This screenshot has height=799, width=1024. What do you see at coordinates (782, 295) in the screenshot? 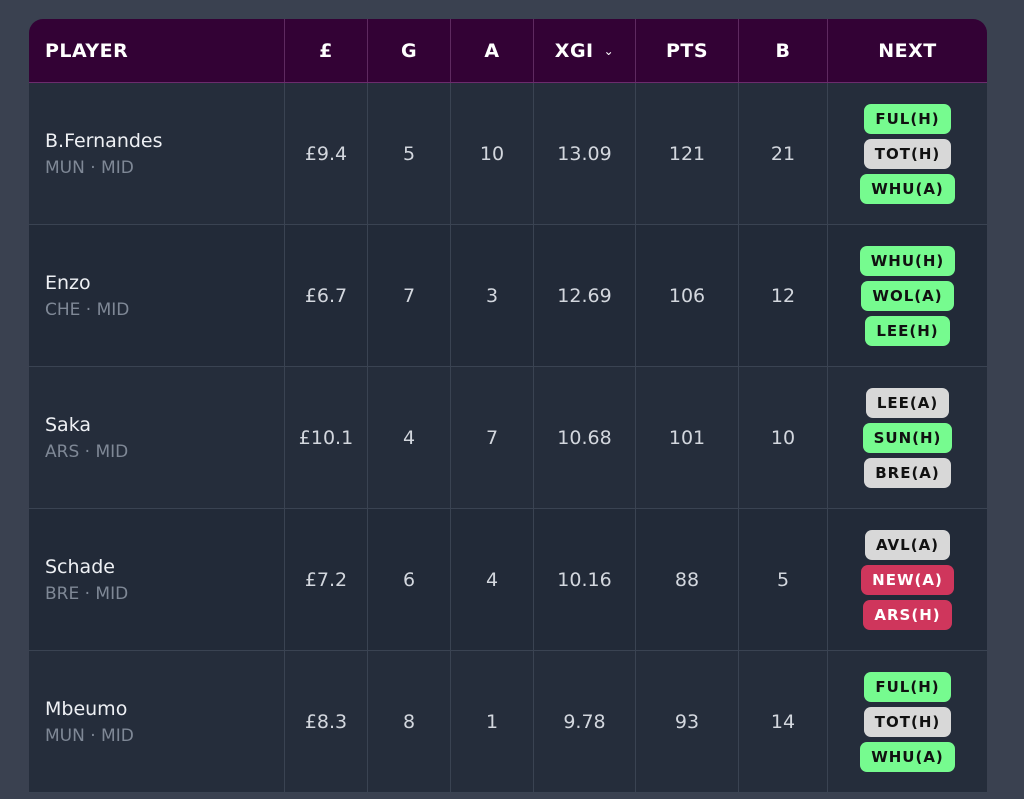
I see `bonus-cell: 12` at bounding box center [782, 295].